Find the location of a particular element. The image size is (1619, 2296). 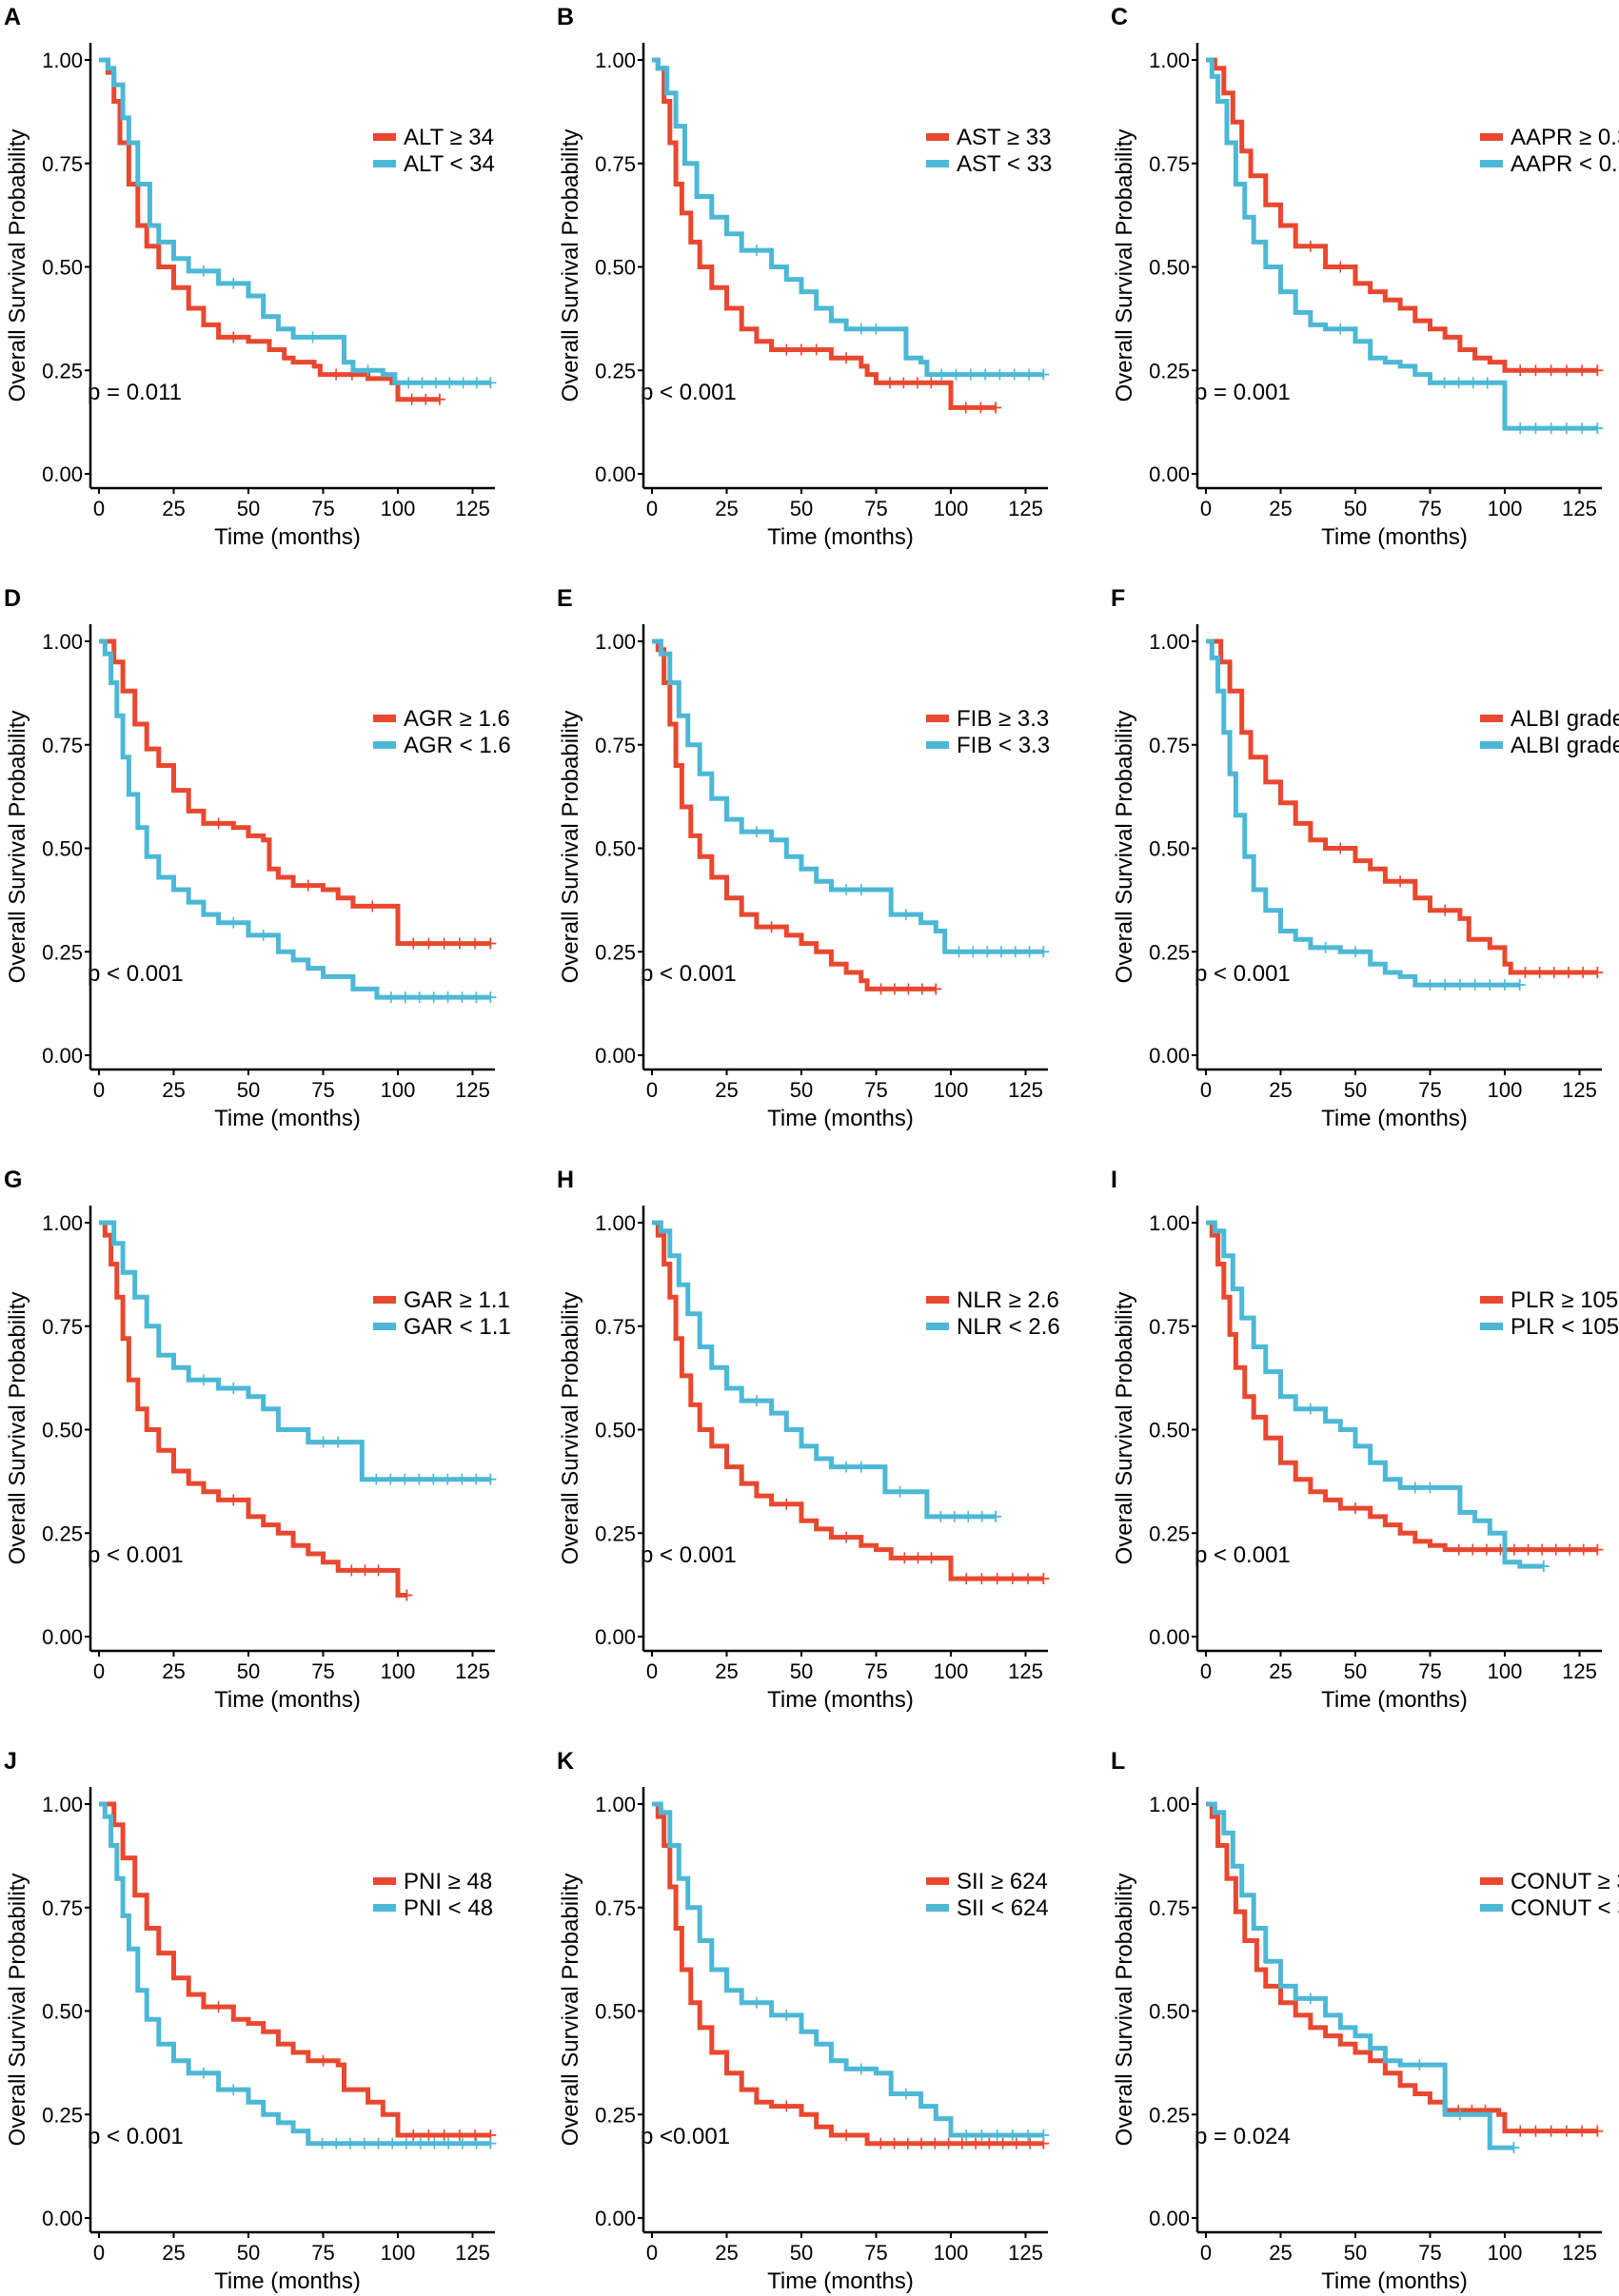

legend-label-low: PNI < 48 is located at coordinates (449, 1908).